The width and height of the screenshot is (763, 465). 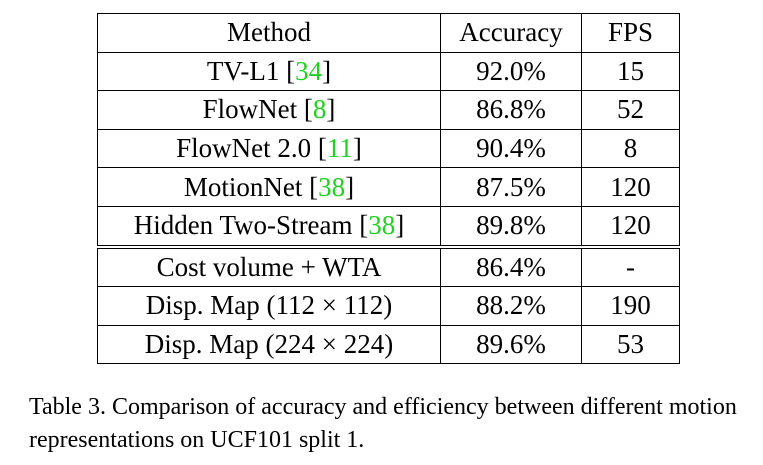 What do you see at coordinates (244, 148) in the screenshot?
I see `method-name: FlowNet 2.0` at bounding box center [244, 148].